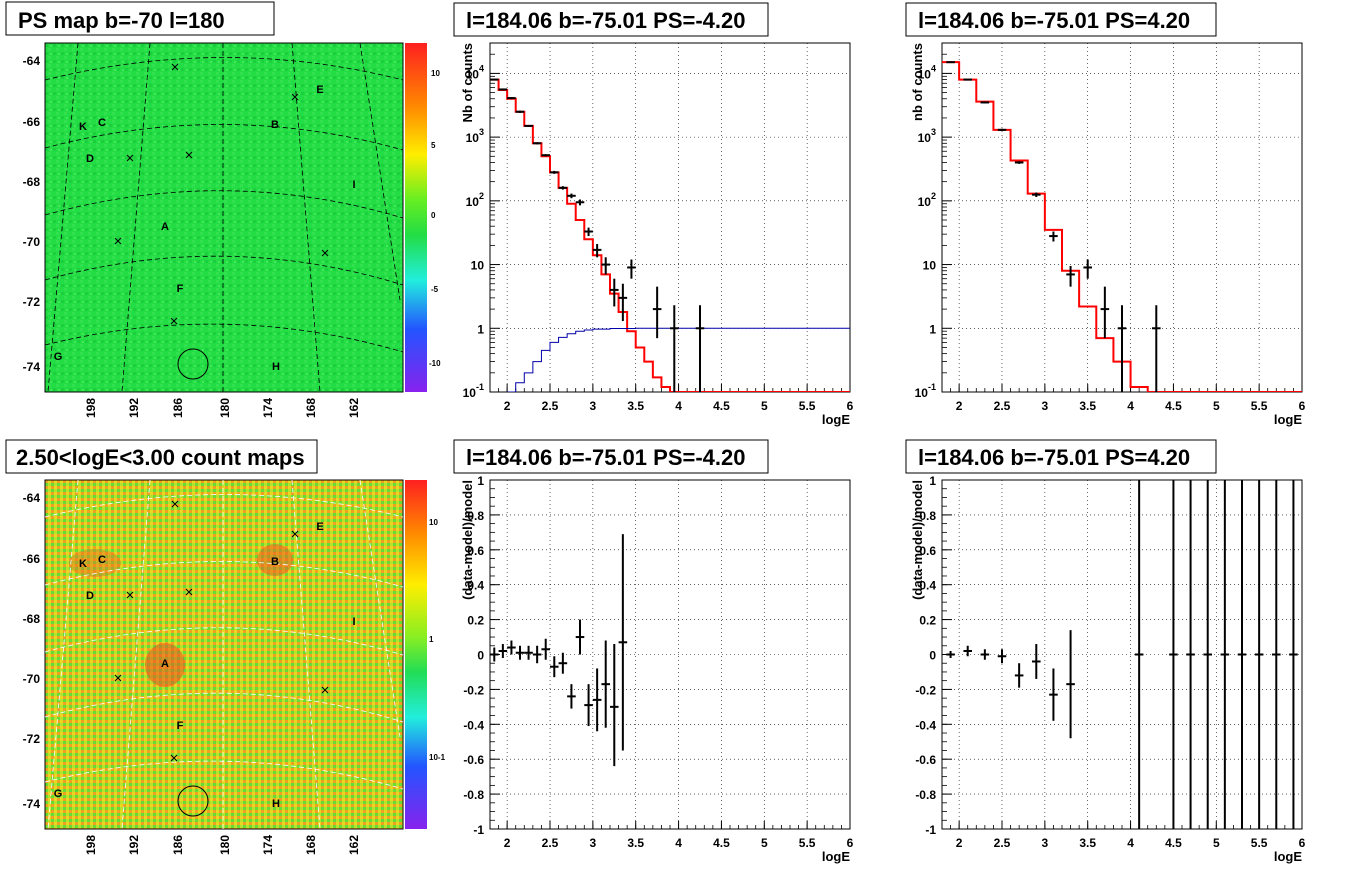 This screenshot has width=1348, height=875. What do you see at coordinates (225, 408) in the screenshot?
I see `ps-x-tick: 180` at bounding box center [225, 408].